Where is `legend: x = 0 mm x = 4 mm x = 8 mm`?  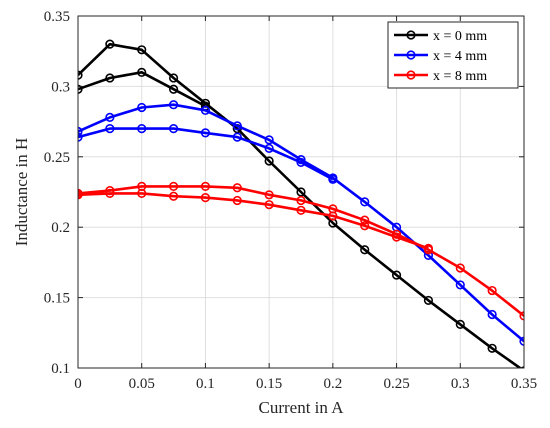 legend: x = 0 mm x = 4 mm x = 8 mm is located at coordinates (453, 55).